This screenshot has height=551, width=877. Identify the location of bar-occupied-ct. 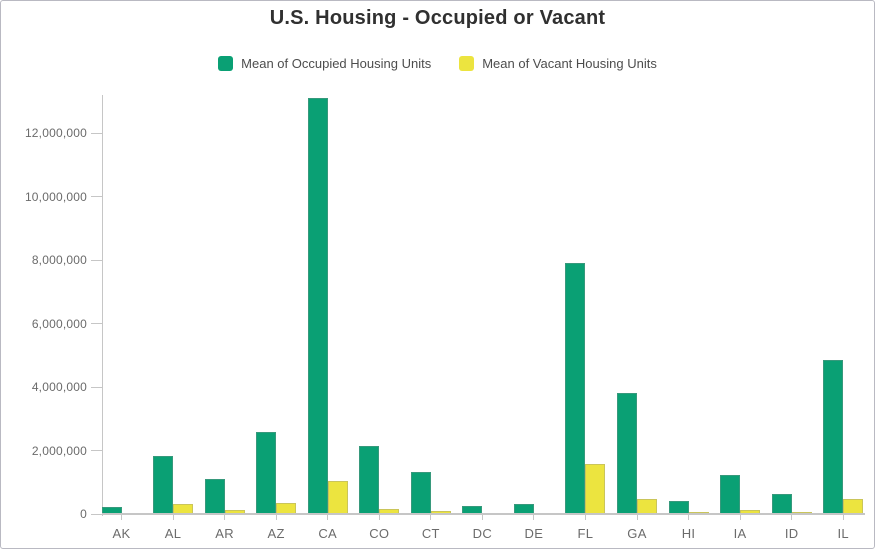
(420, 492).